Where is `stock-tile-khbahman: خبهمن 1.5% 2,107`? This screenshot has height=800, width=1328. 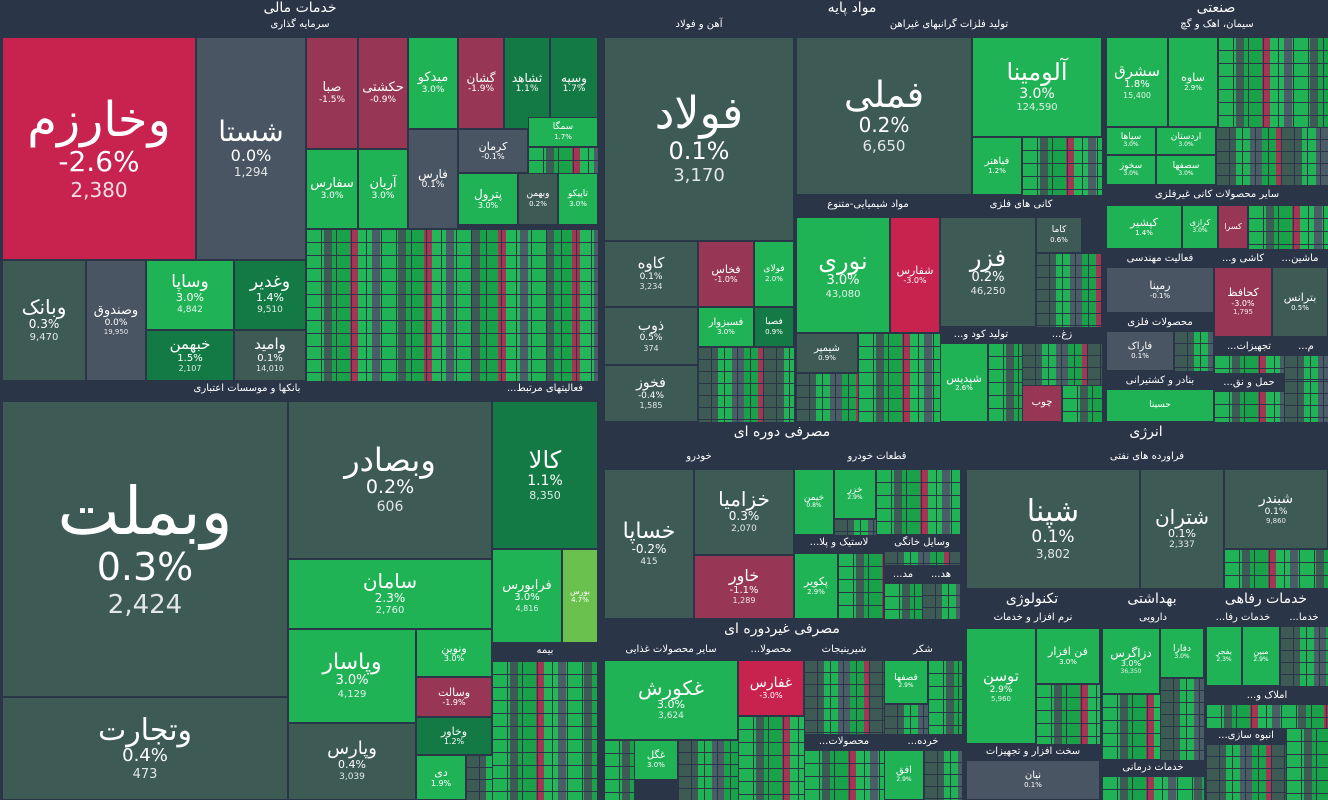 stock-tile-khbahman: خبهمن 1.5% 2,107 is located at coordinates (190, 355).